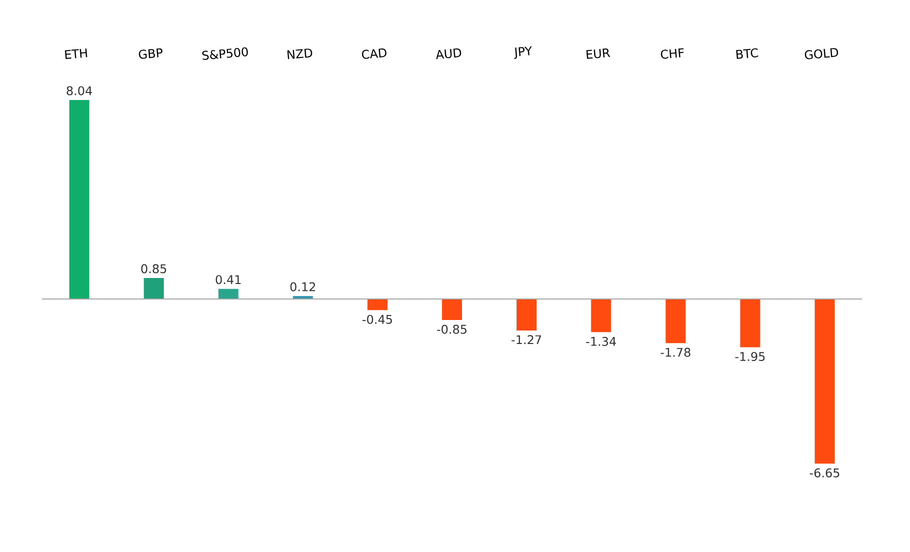 The width and height of the screenshot is (910, 552). What do you see at coordinates (821, 54) in the screenshot?
I see `x-tick-label: GOLD` at bounding box center [821, 54].